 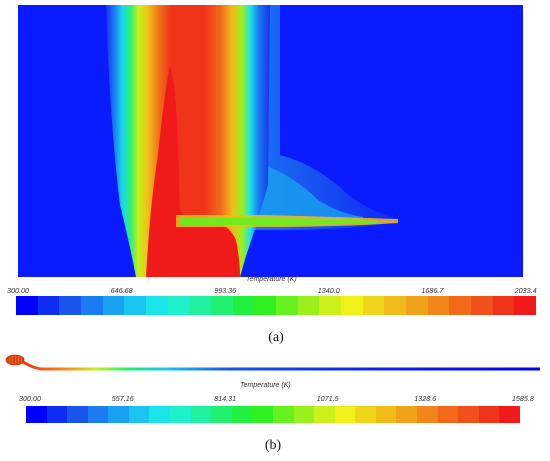 I want to click on jet-core-region, so click(x=279, y=221).